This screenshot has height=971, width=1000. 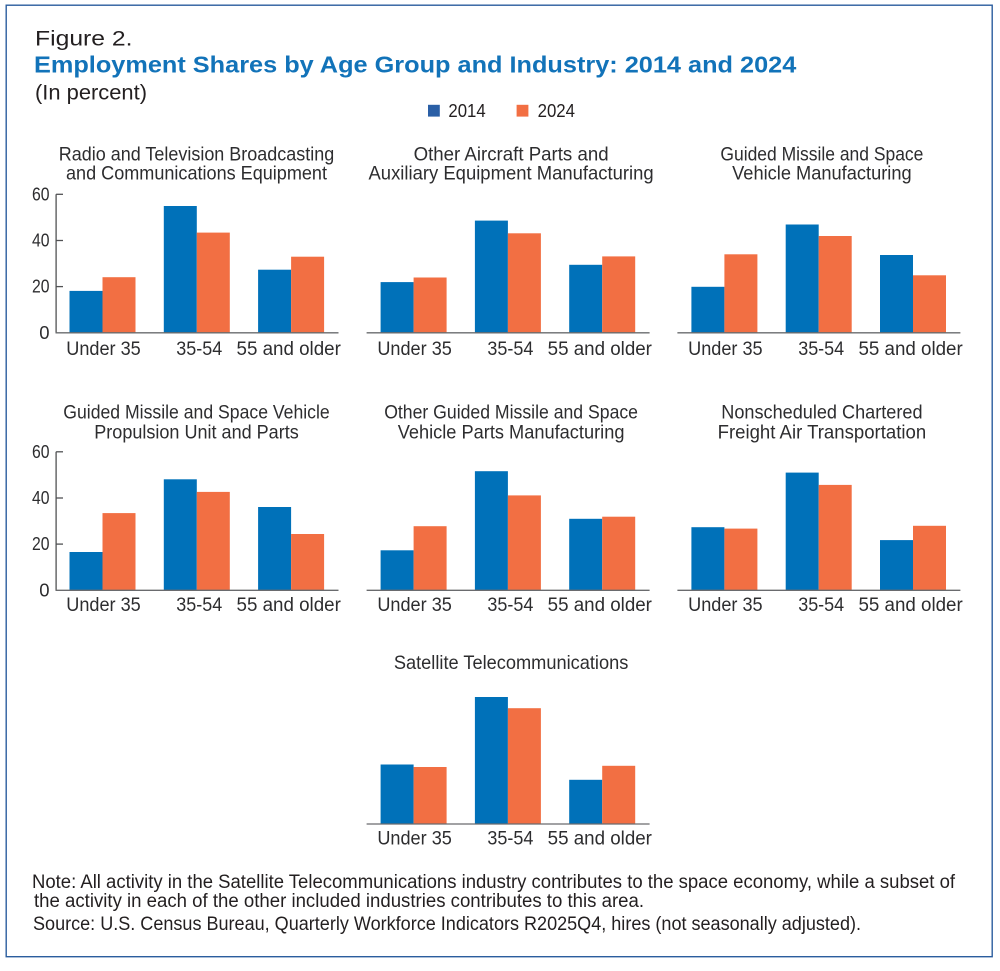 I want to click on svg-text: 2024, so click(x=556, y=110).